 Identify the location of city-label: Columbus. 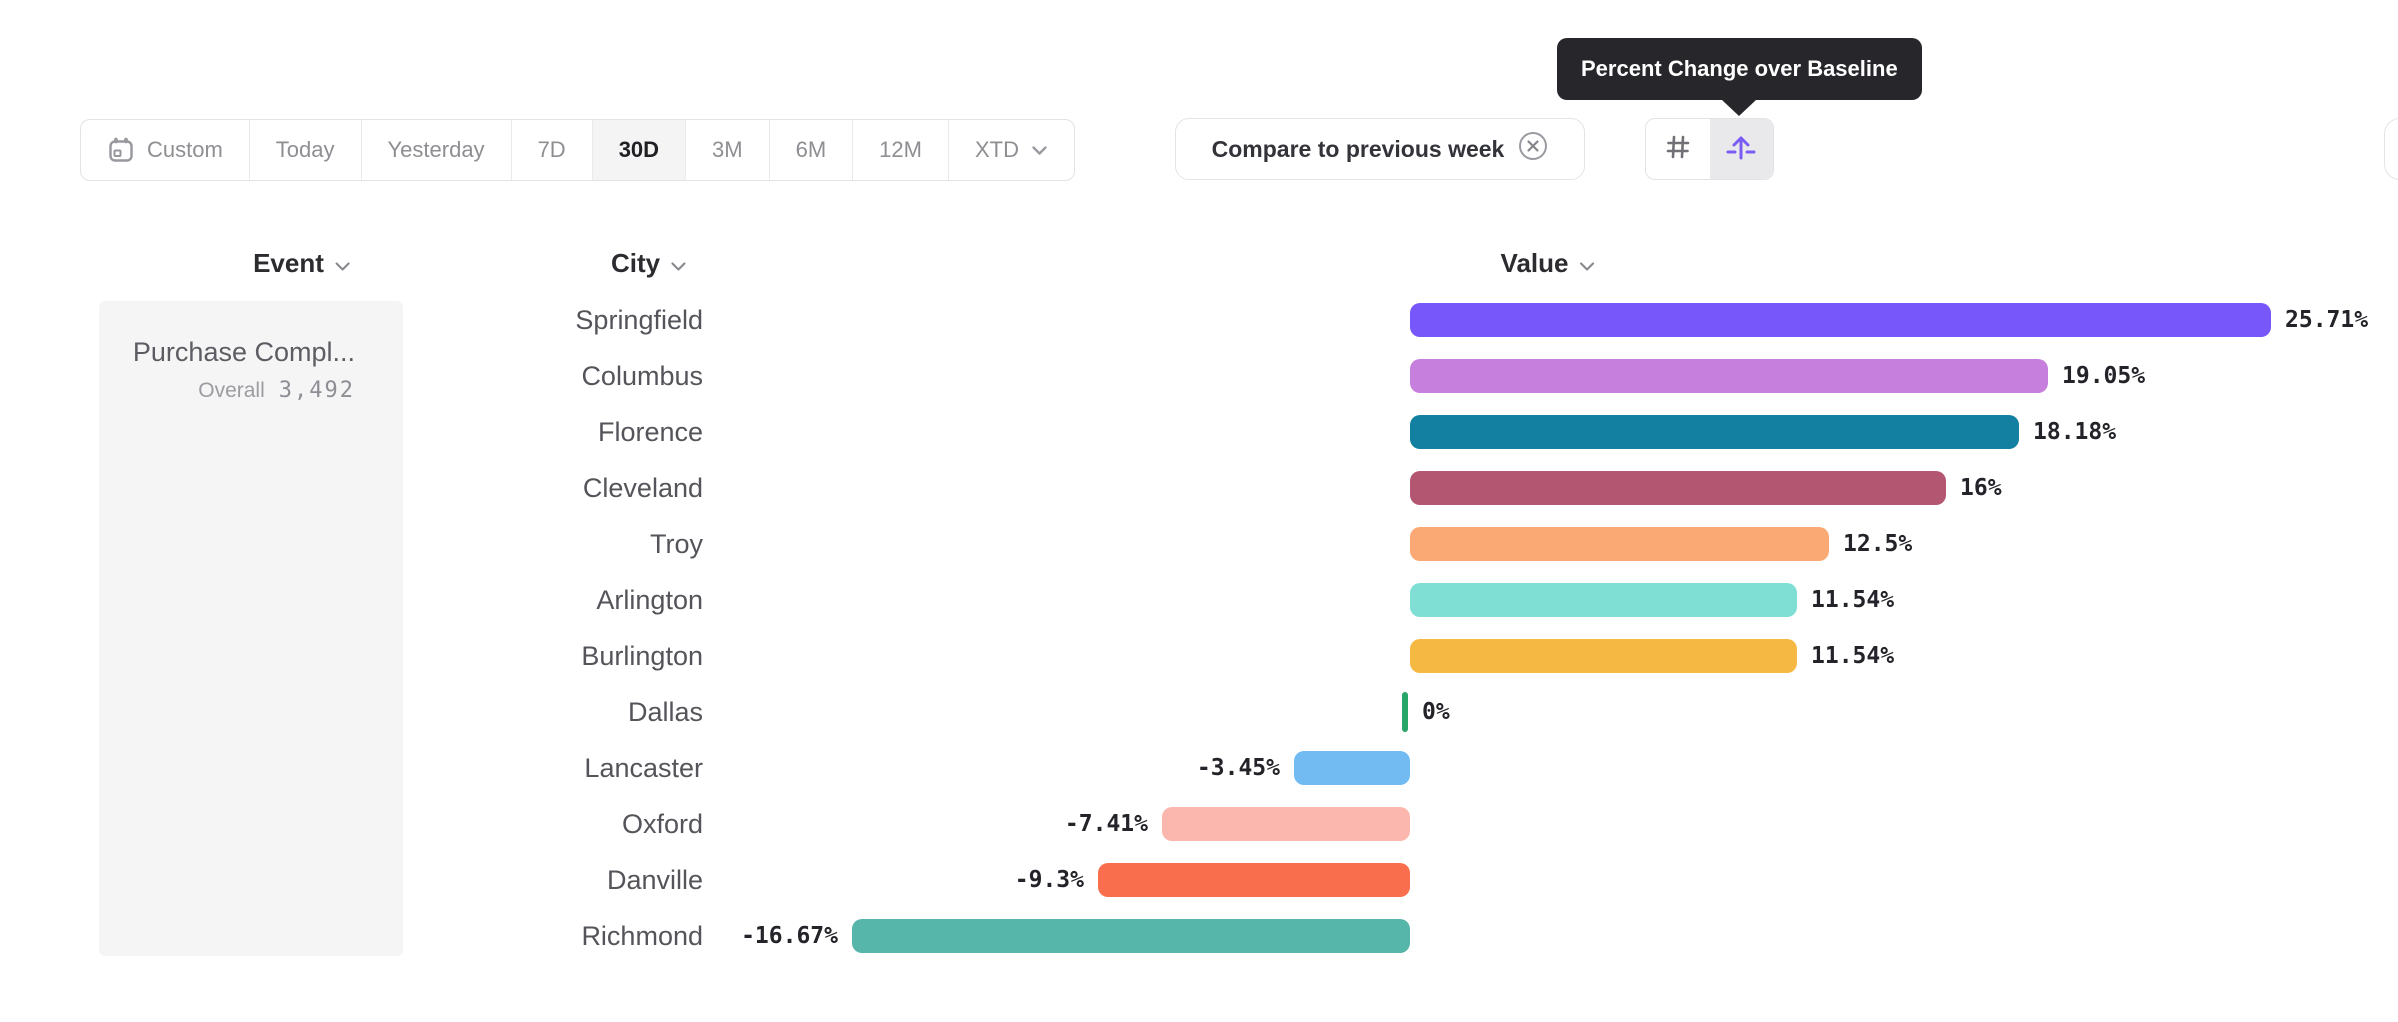
(642, 376).